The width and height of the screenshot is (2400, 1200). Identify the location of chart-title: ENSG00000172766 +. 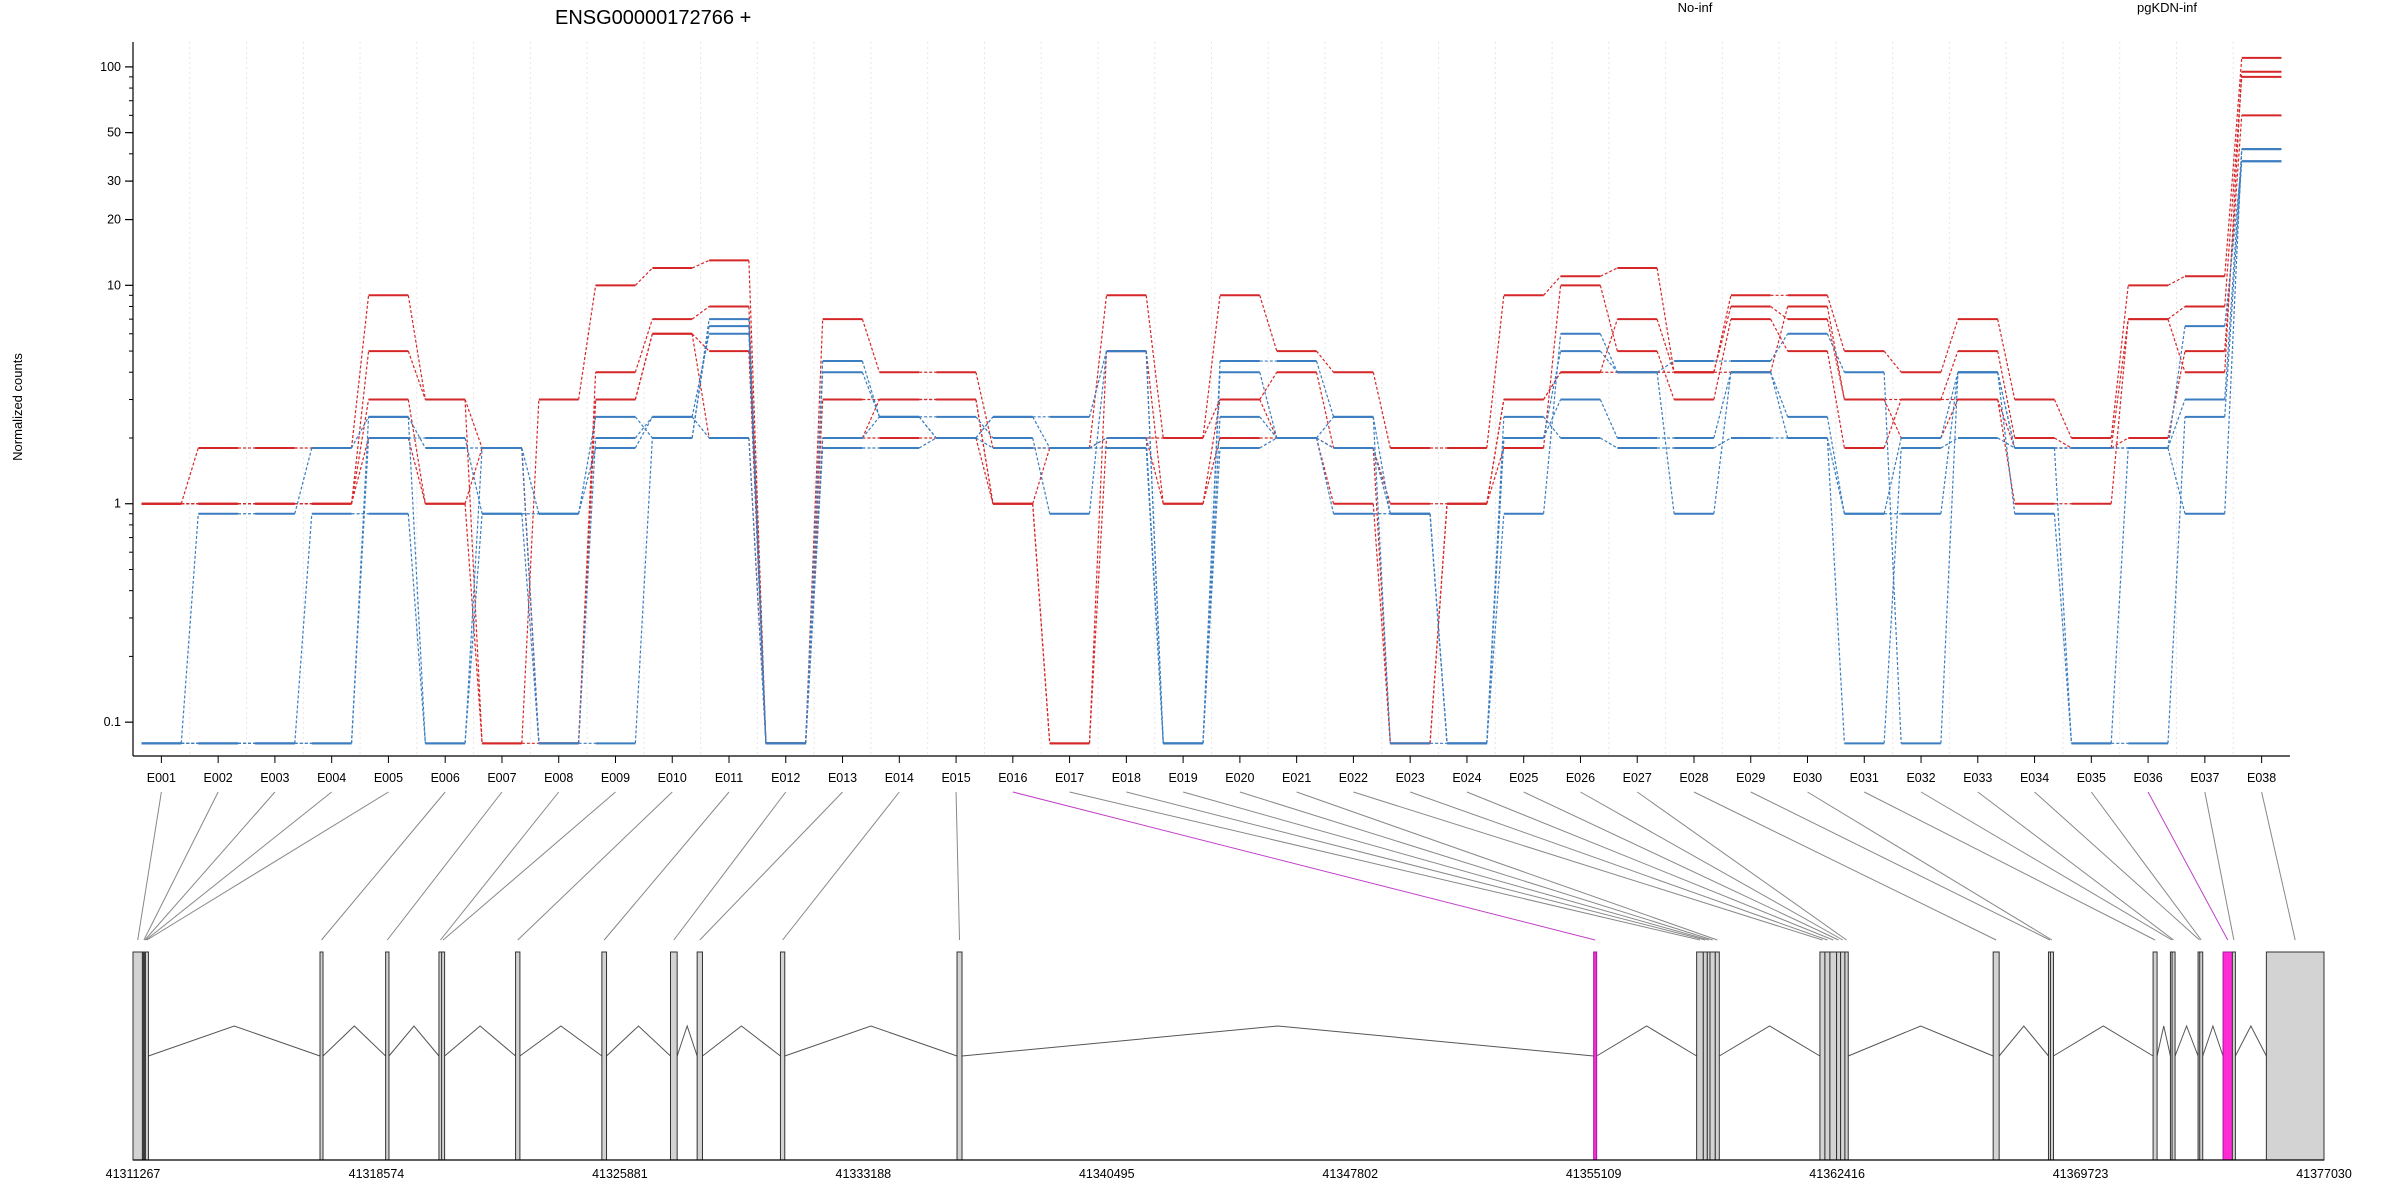
(653, 18).